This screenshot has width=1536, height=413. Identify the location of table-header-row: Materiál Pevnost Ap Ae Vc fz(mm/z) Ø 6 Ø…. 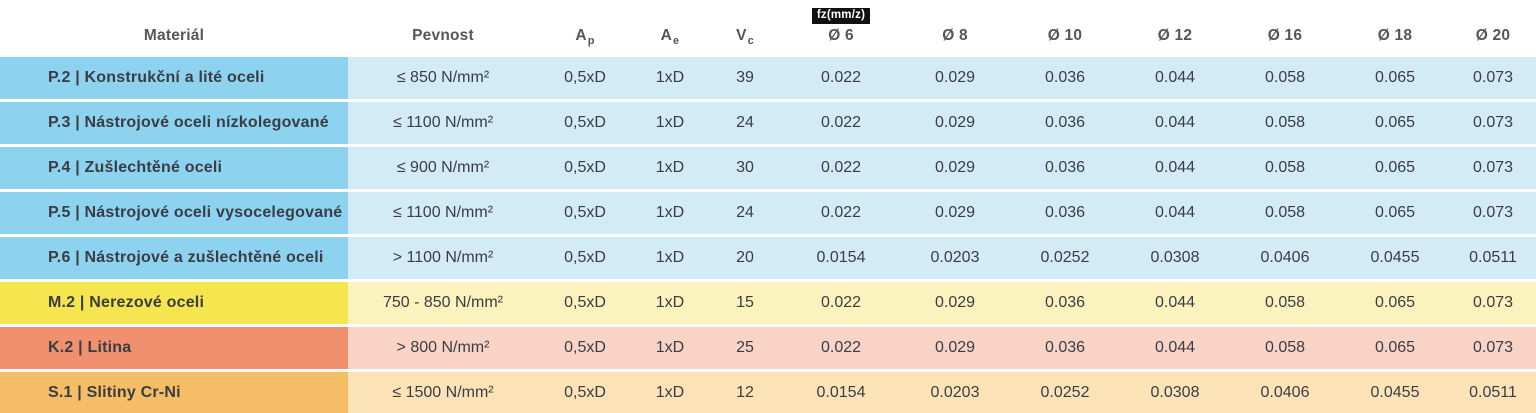
(768, 28).